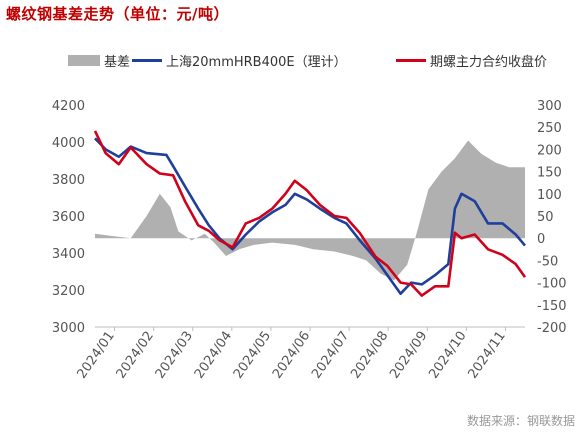 The width and height of the screenshot is (585, 433). I want to click on legend-swatch-spot, so click(147, 60).